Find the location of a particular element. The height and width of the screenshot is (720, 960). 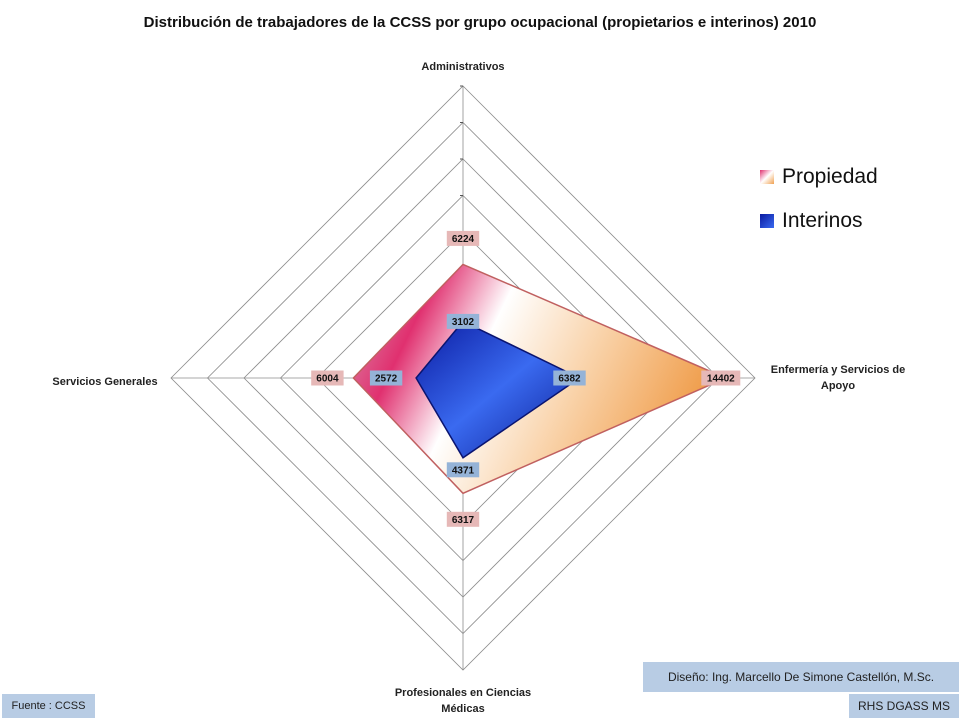

svg-text: 4371 is located at coordinates (463, 470).